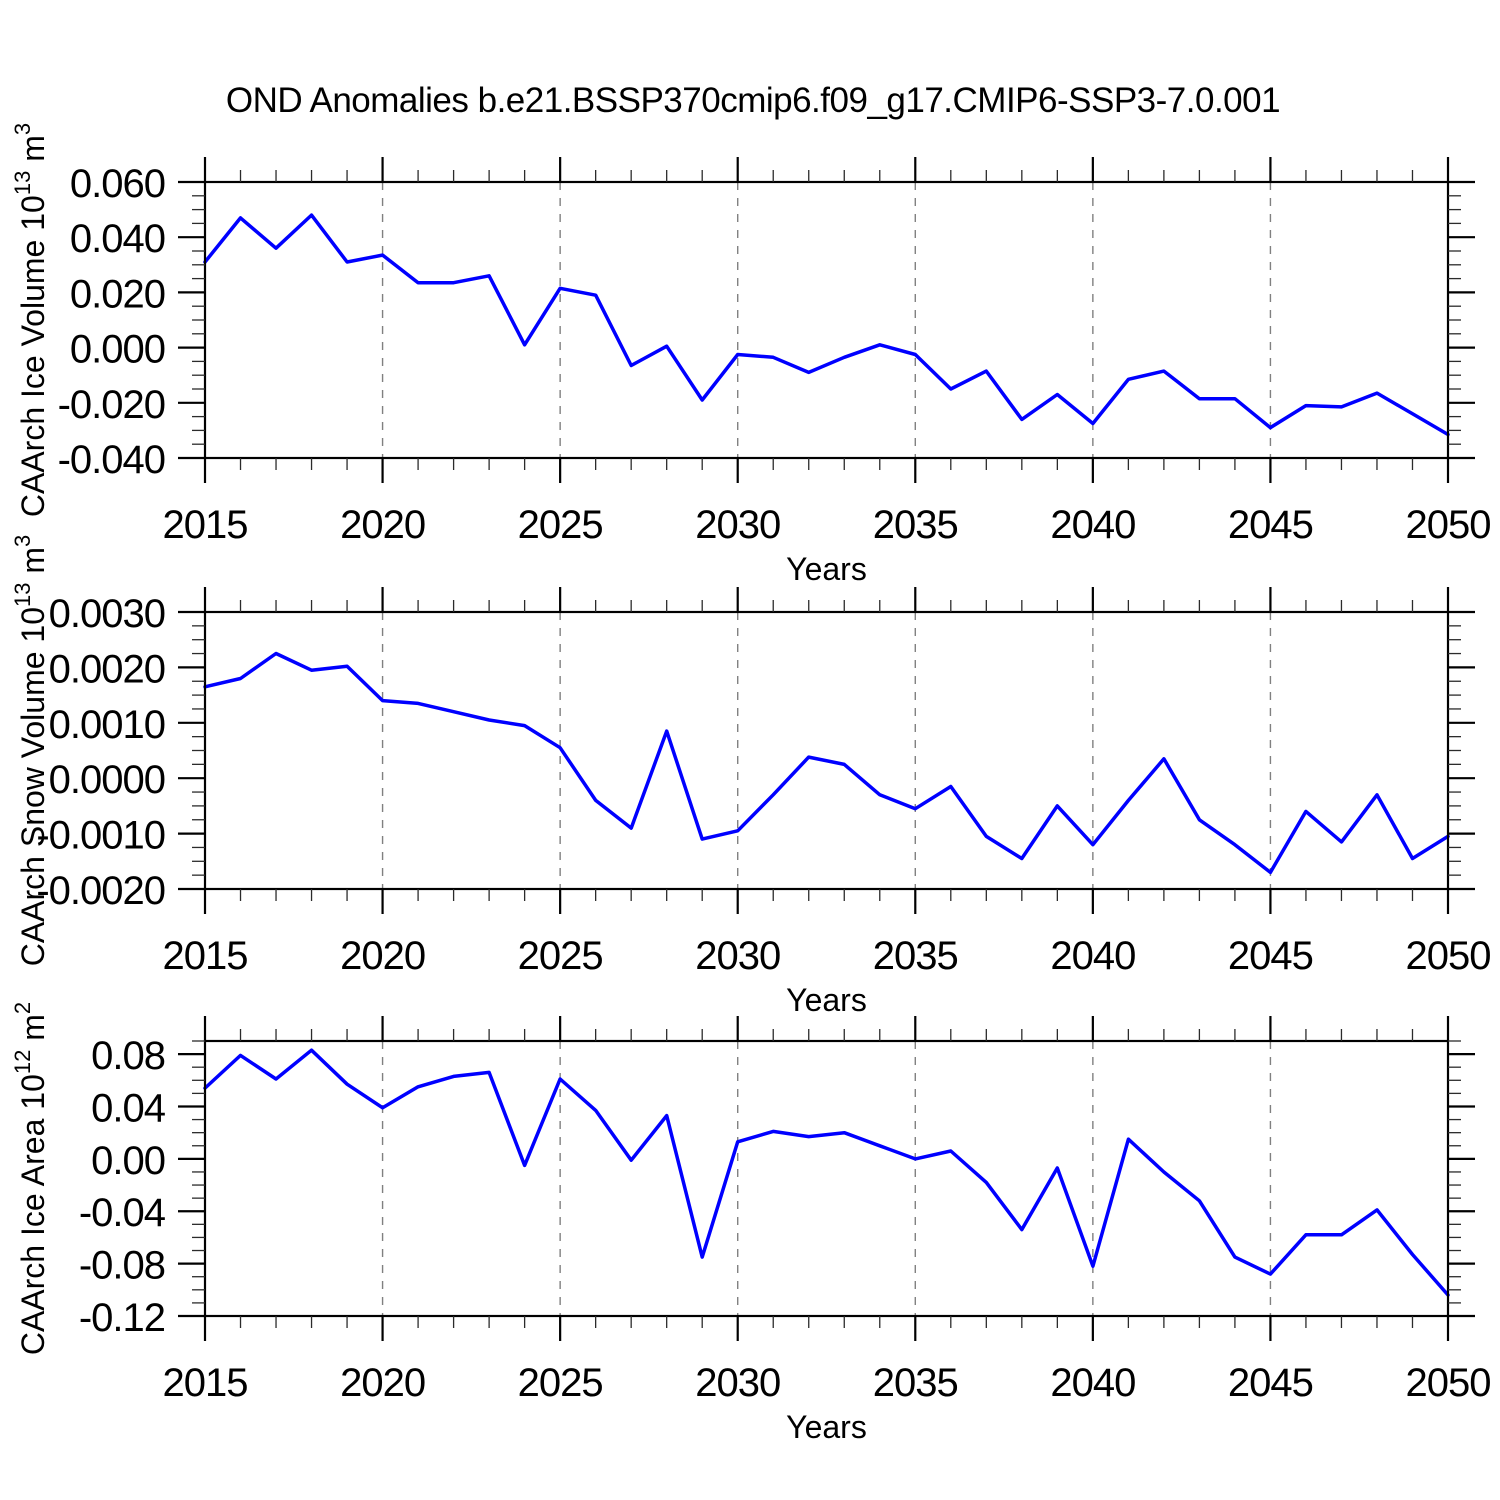 This screenshot has width=1500, height=1500. What do you see at coordinates (111, 460) in the screenshot?
I see `y-tick-label: -0.040` at bounding box center [111, 460].